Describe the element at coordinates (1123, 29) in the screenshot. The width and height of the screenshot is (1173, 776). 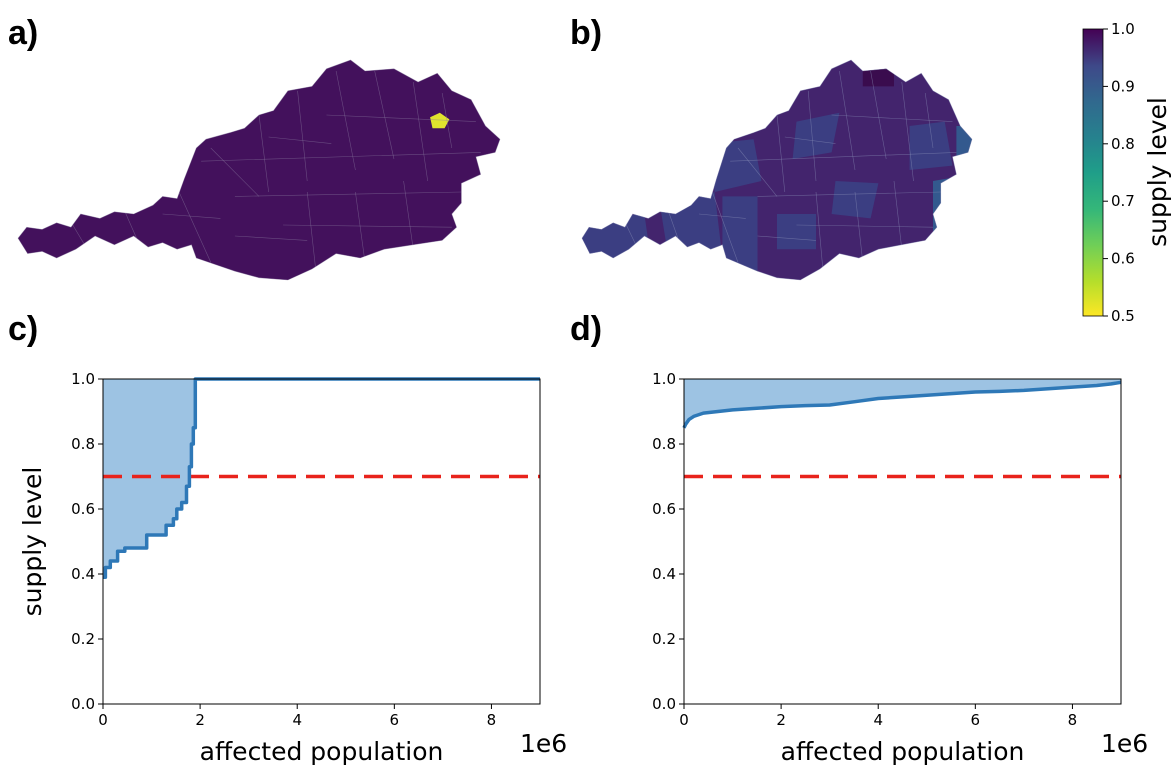
I see `colorbar-tick-label: 1.0` at that location.